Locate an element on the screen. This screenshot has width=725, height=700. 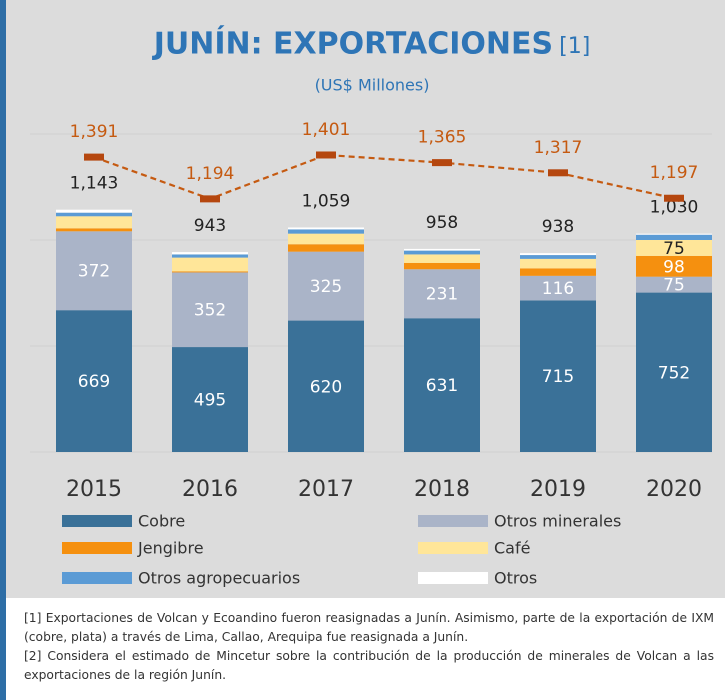
chart-subtitle: (US$ Millones) is located at coordinates (372, 85).